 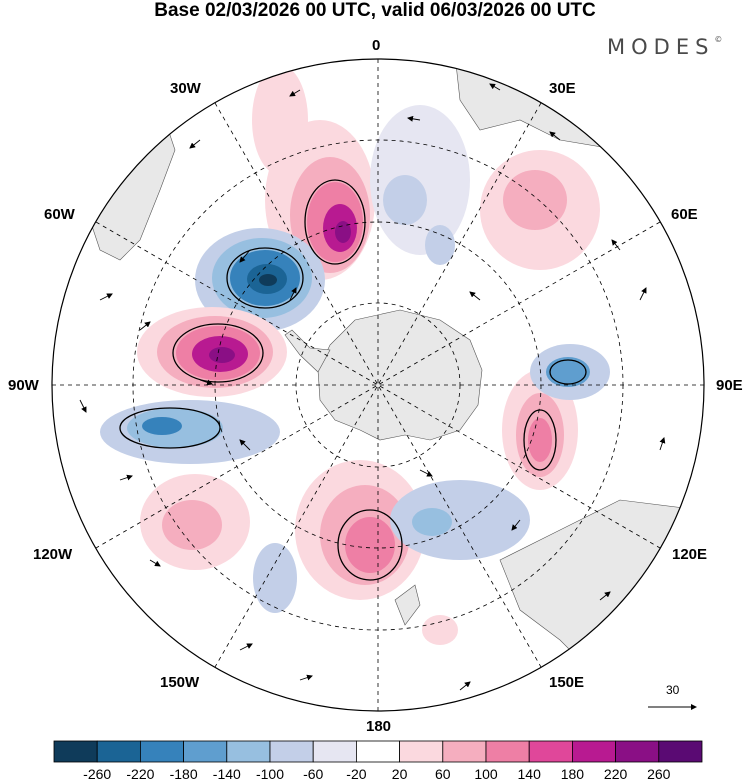 What do you see at coordinates (407, 605) in the screenshot?
I see `new-zealand` at bounding box center [407, 605].